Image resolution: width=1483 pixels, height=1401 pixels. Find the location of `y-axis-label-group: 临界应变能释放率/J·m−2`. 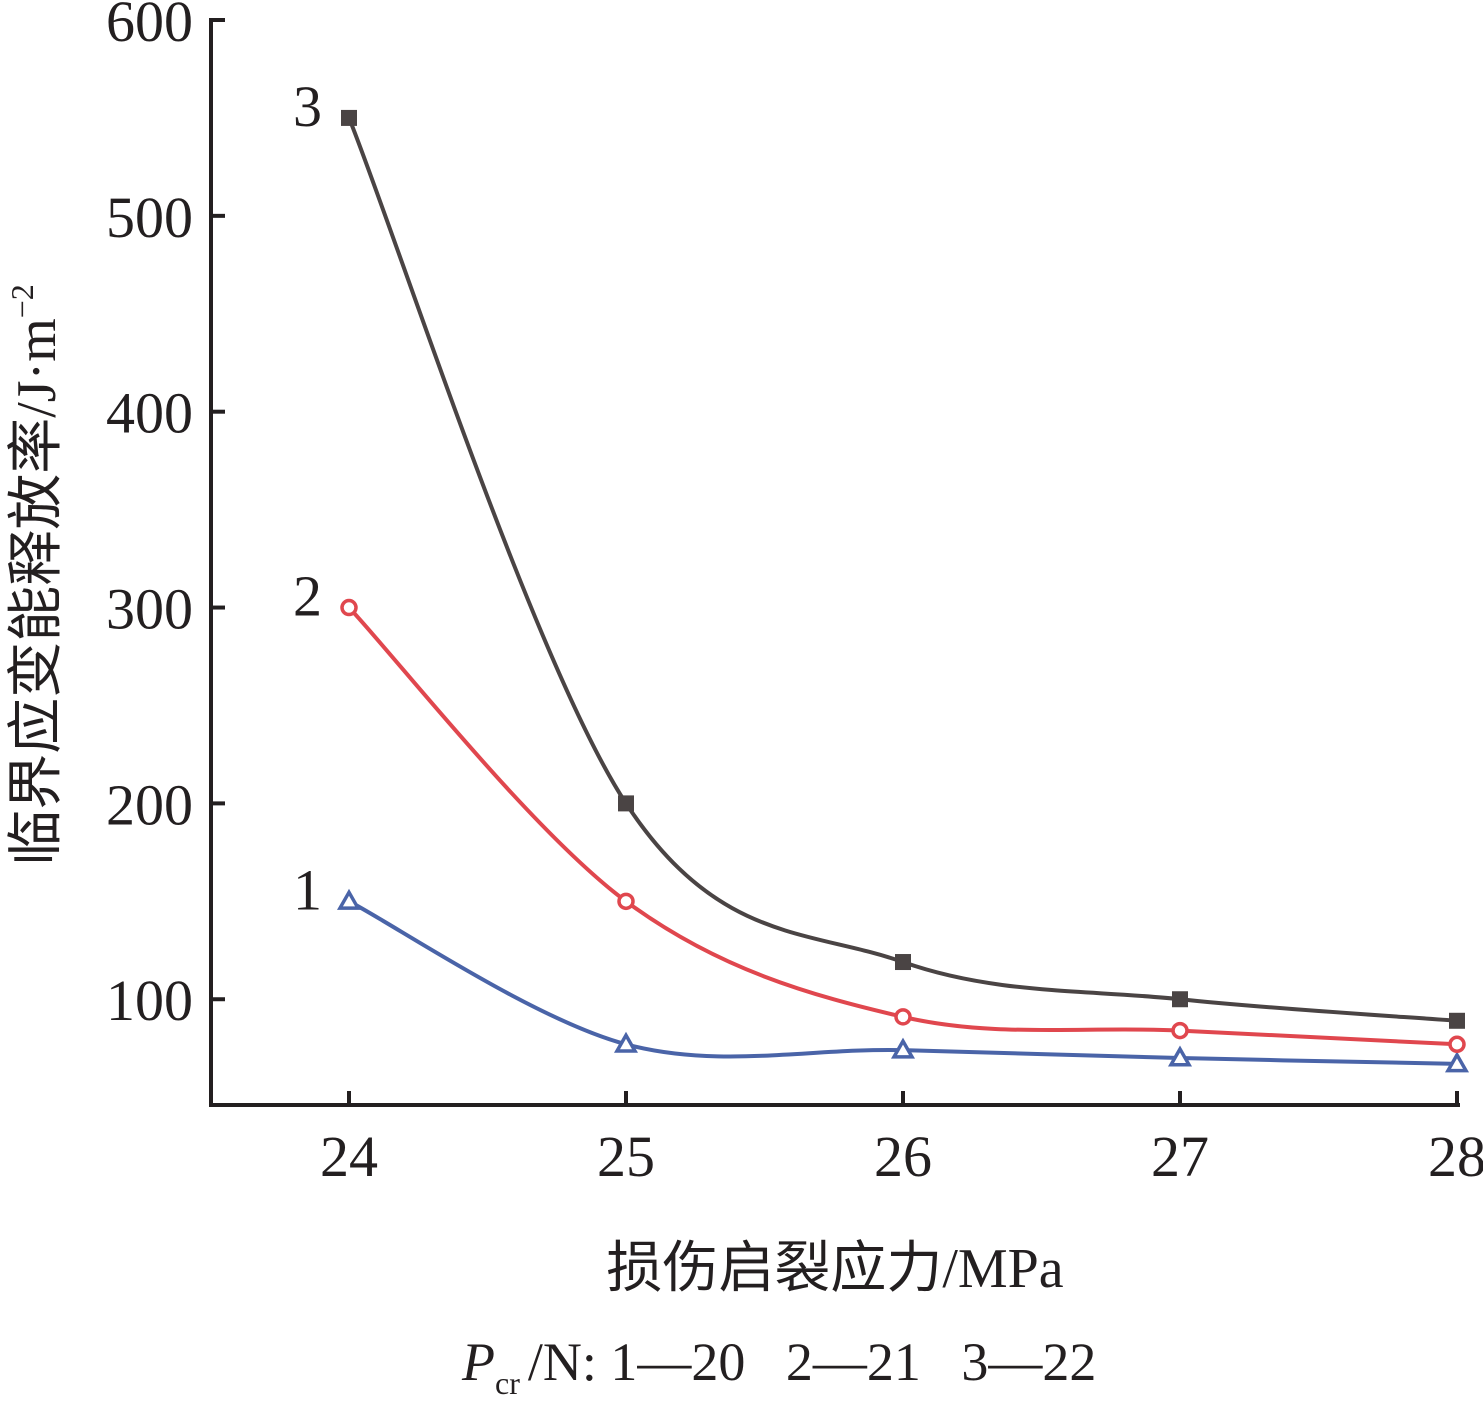

y-axis-label-group: 临界应变能释放率/J·m−2 is located at coordinates (36, 575).